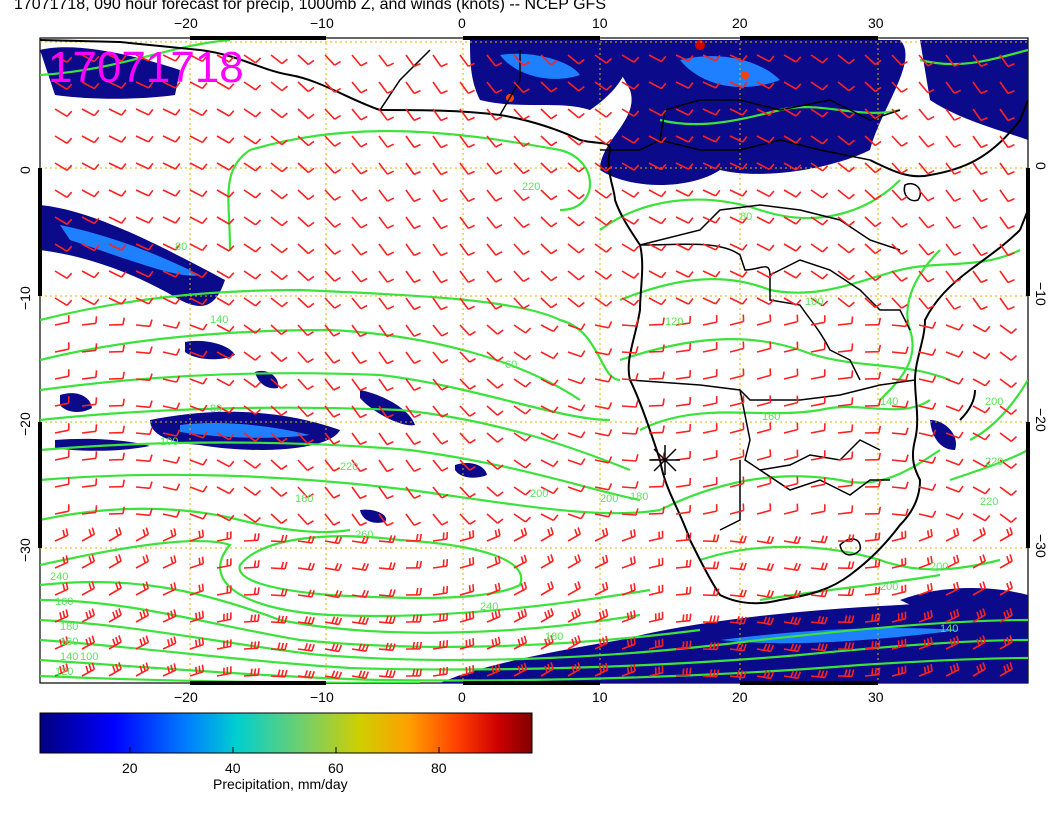  I want to click on madagascar, so click(967, 405).